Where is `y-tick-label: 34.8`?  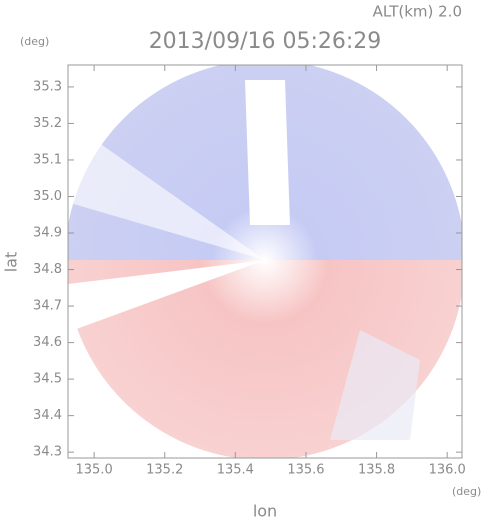
y-tick-label: 34.8 is located at coordinates (47, 269).